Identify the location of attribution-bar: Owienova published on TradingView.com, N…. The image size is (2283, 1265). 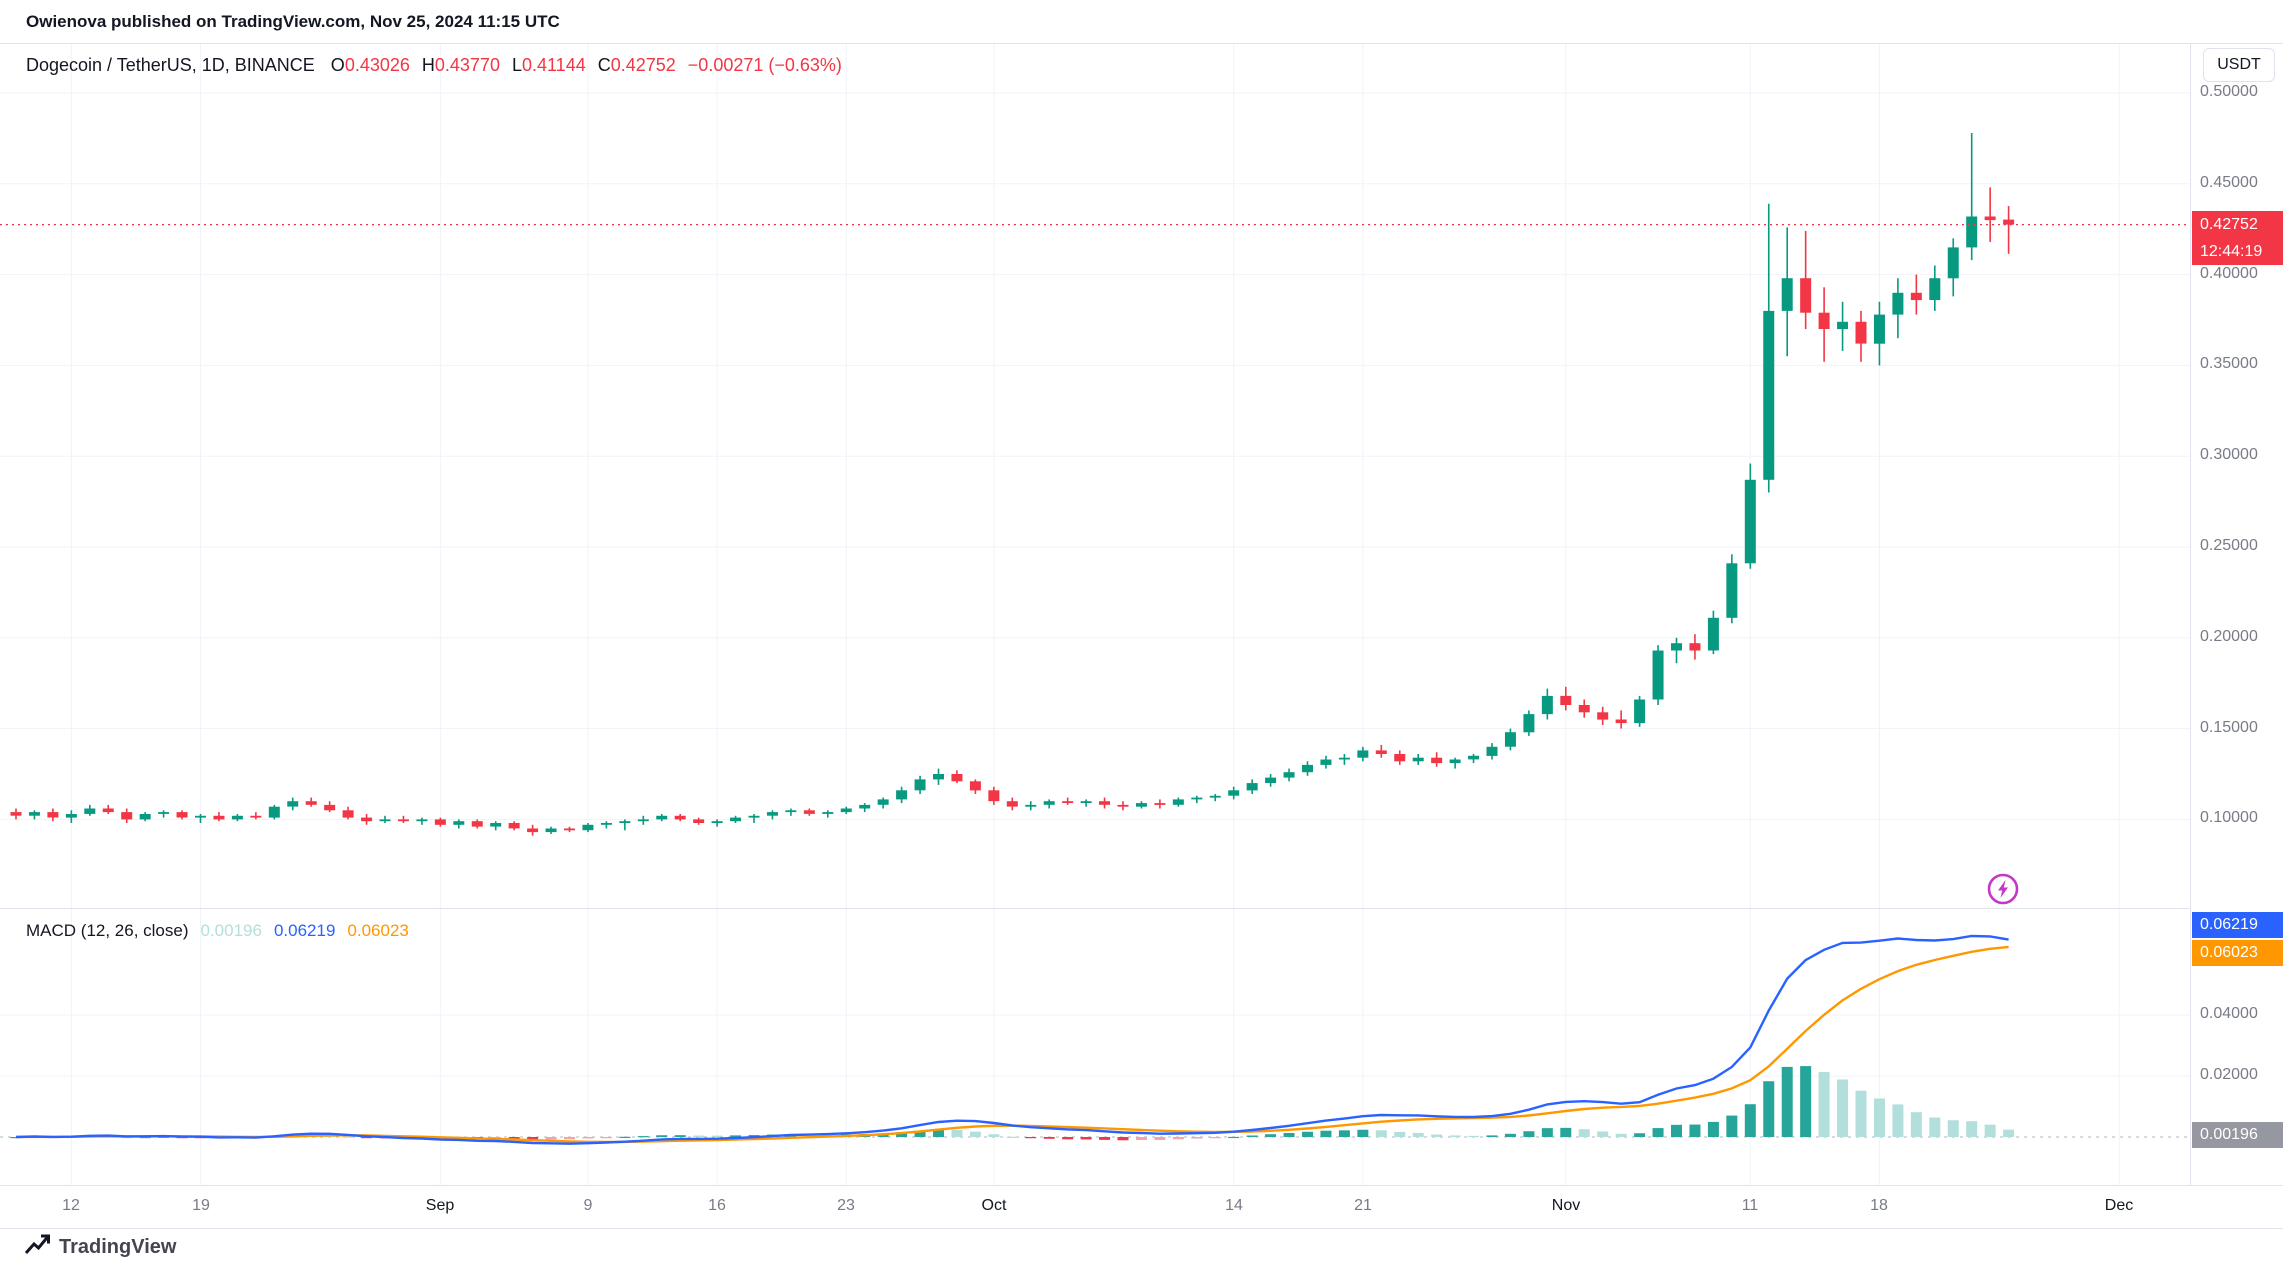
(1141, 22).